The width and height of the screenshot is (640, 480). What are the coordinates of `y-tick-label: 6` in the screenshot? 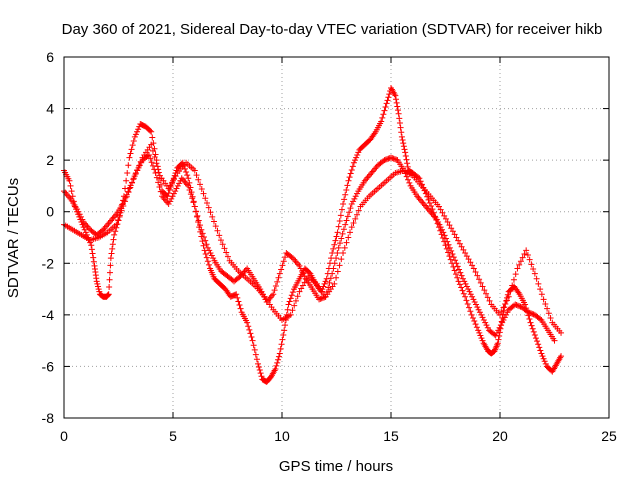 It's located at (50, 57).